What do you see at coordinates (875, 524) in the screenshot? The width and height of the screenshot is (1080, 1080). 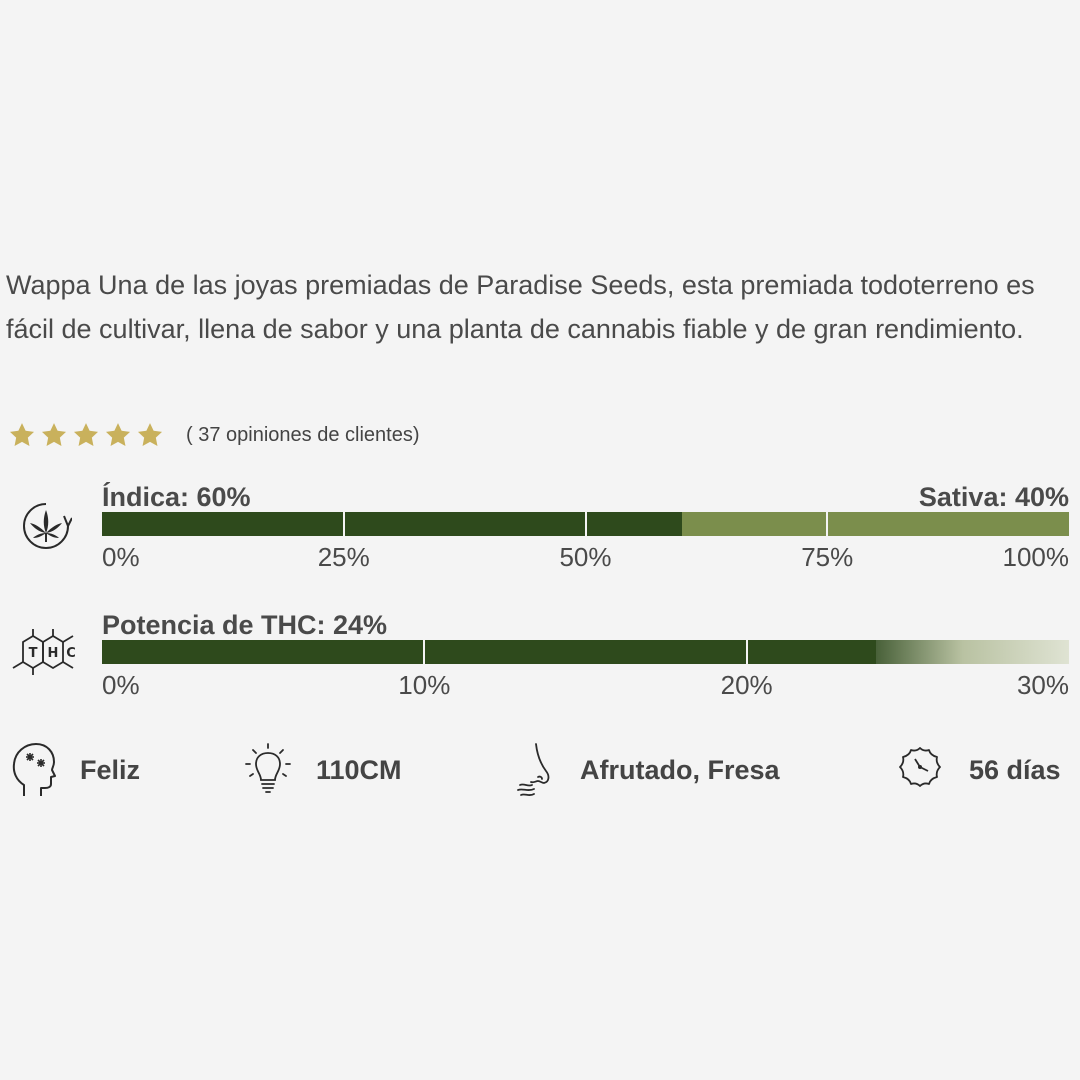 I see `sativa-fill` at bounding box center [875, 524].